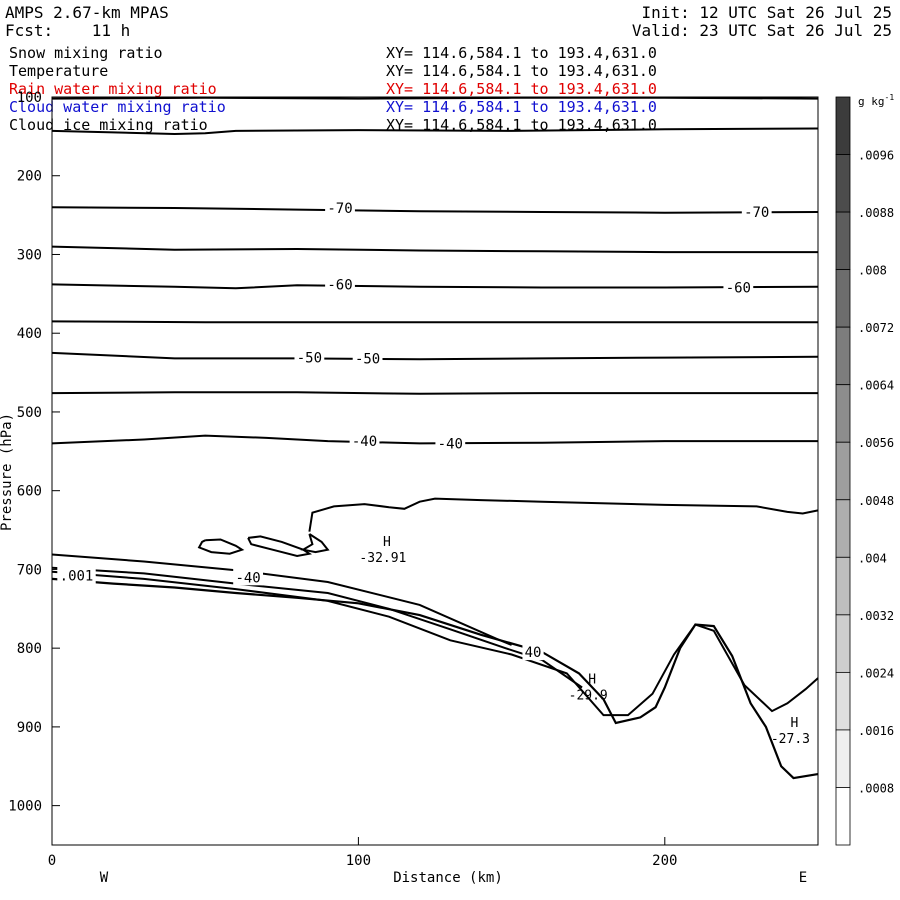  I want to click on forecast-hour: Fcst: 11 h, so click(68, 30).